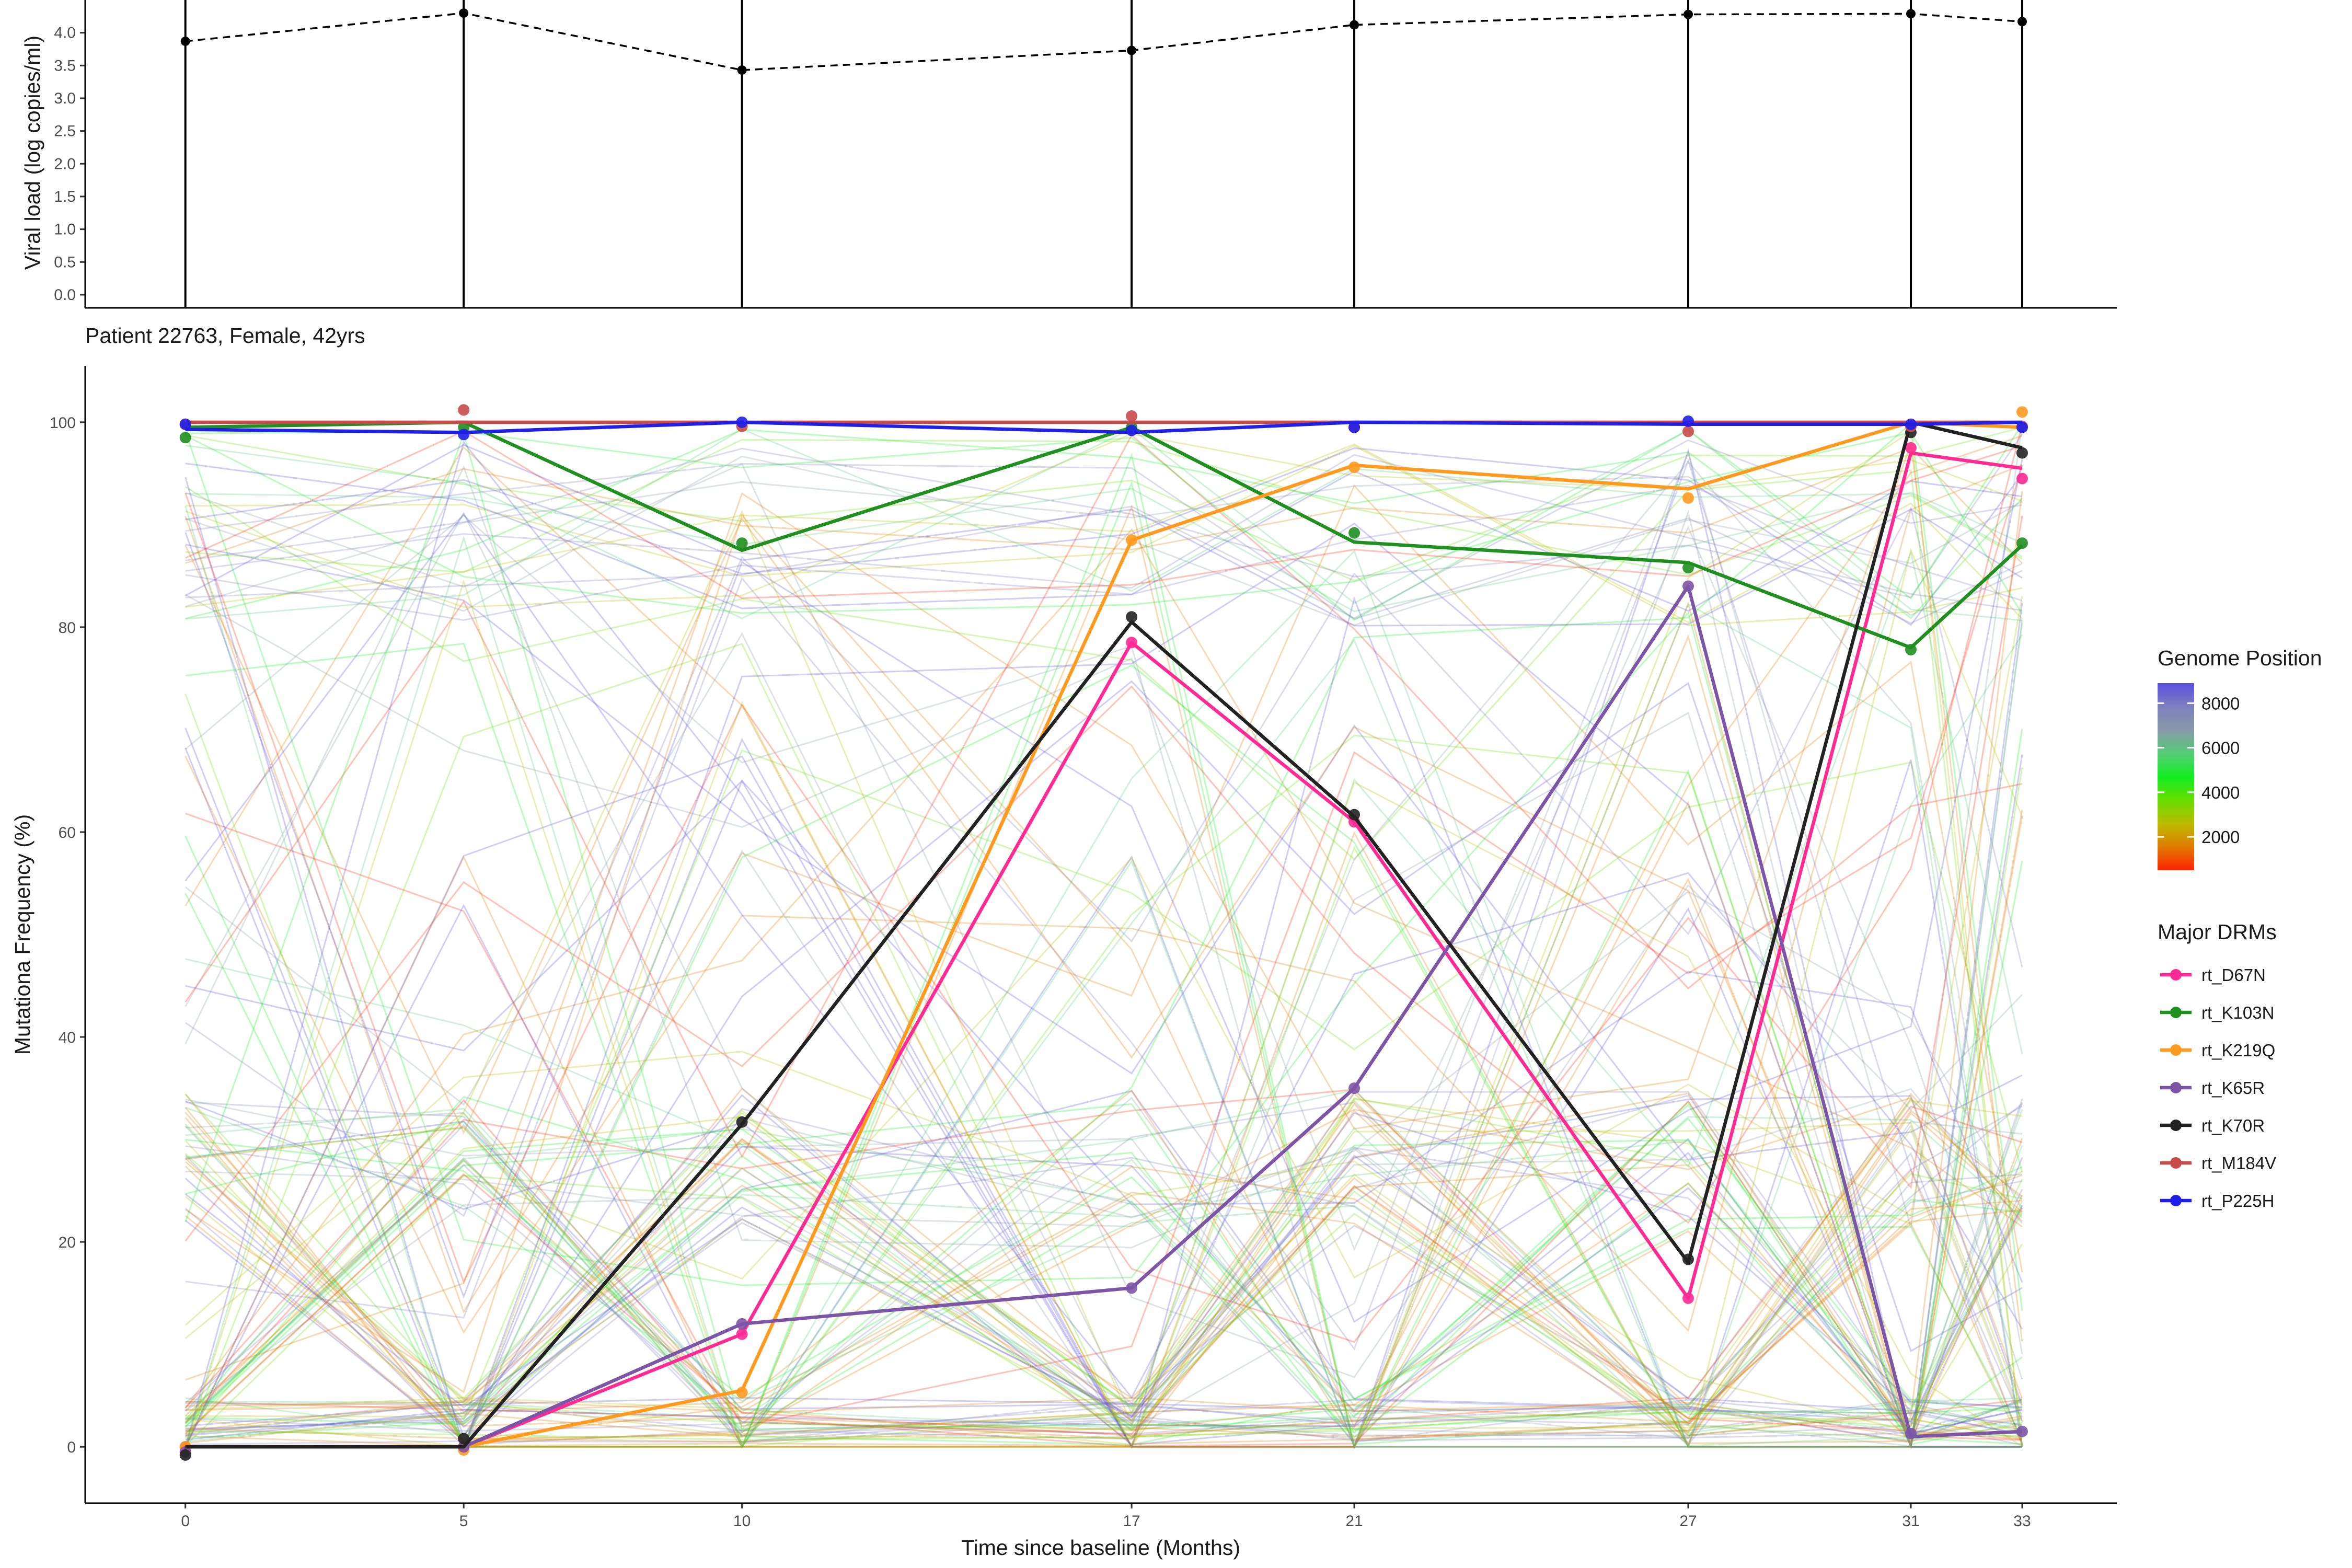  I want to click on y-tick-label: 100, so click(63, 423).